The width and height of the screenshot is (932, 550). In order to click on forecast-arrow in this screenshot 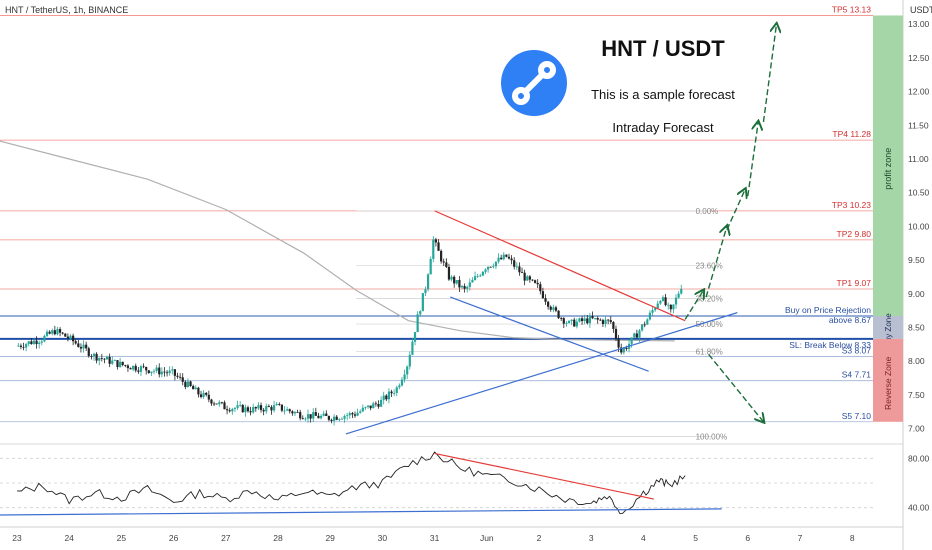, I will do `click(736, 387)`.